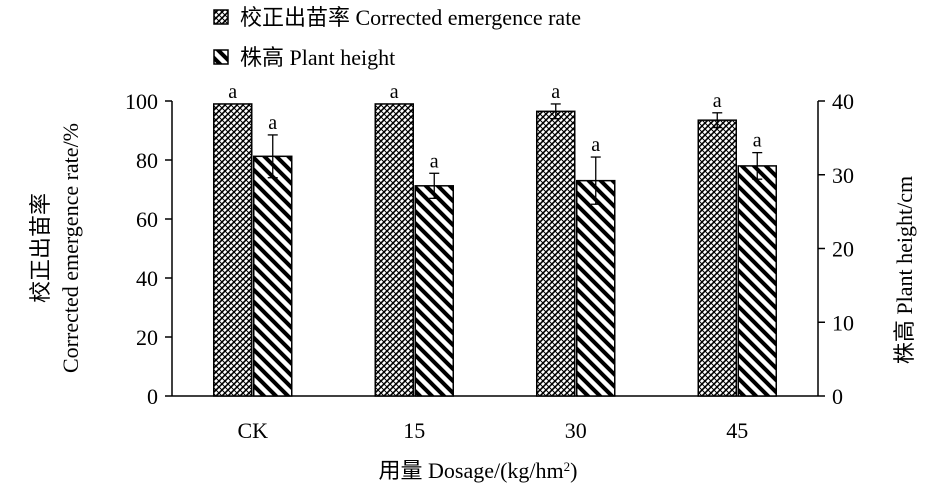 The height and width of the screenshot is (493, 945). What do you see at coordinates (576, 430) in the screenshot?
I see `x-category-label: 30` at bounding box center [576, 430].